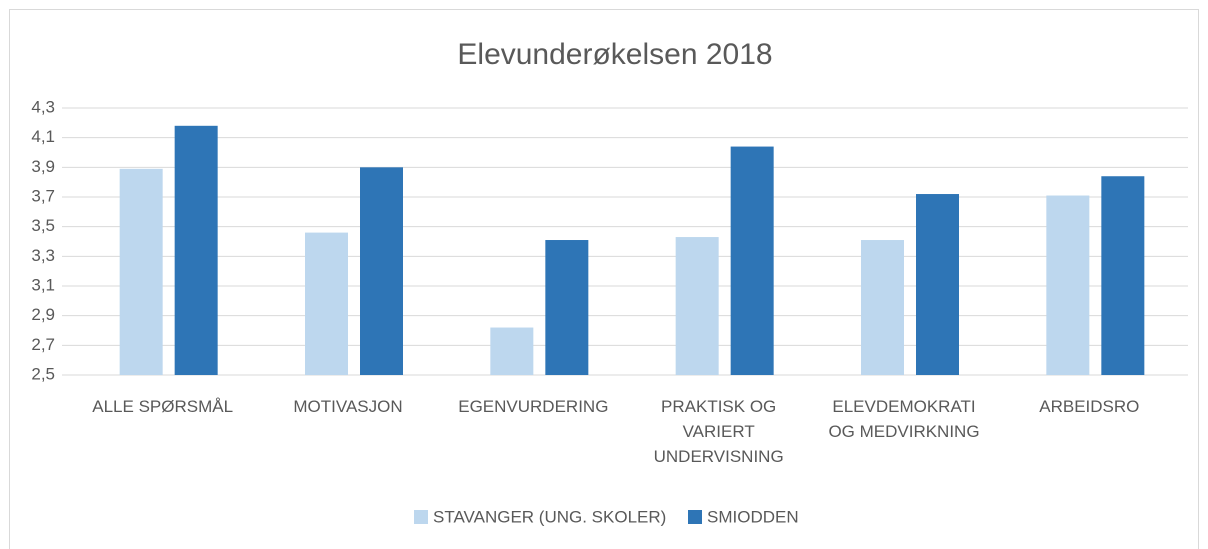  I want to click on legend-label: SMIODDEN, so click(753, 516).